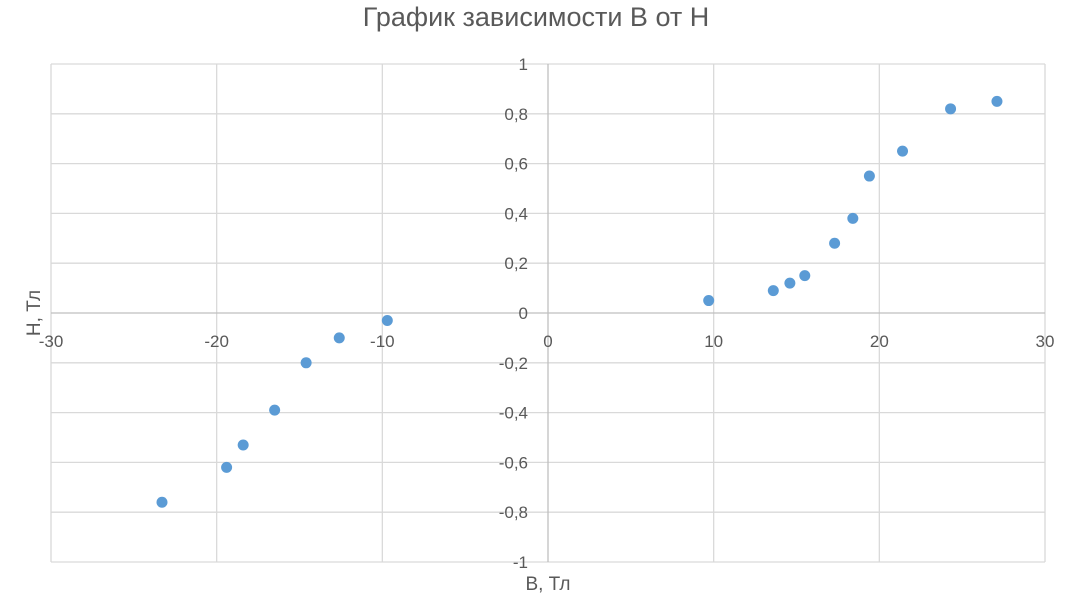 Image resolution: width=1075 pixels, height=613 pixels. Describe the element at coordinates (51, 341) in the screenshot. I see `x-tick-label: -30` at that location.